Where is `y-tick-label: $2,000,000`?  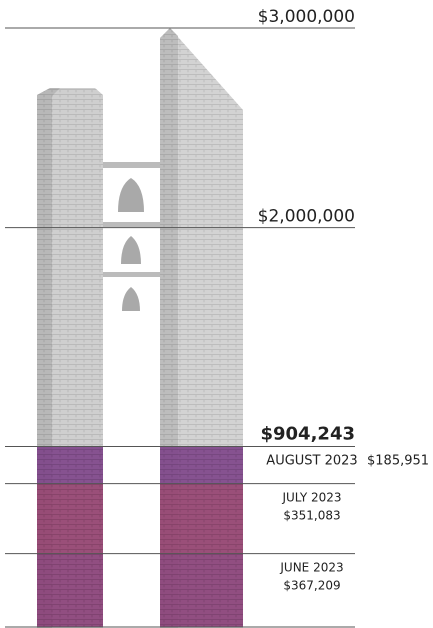
y-tick-label: $2,000,000 is located at coordinates (306, 217).